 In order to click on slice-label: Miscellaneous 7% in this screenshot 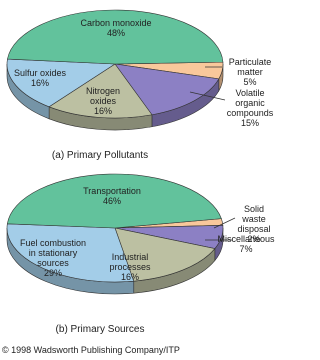, I will do `click(245, 244)`.